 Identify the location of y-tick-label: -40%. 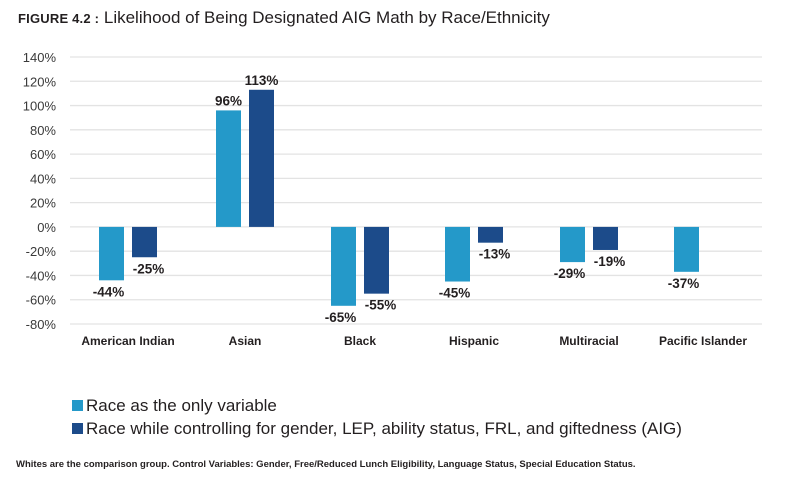
(41, 275).